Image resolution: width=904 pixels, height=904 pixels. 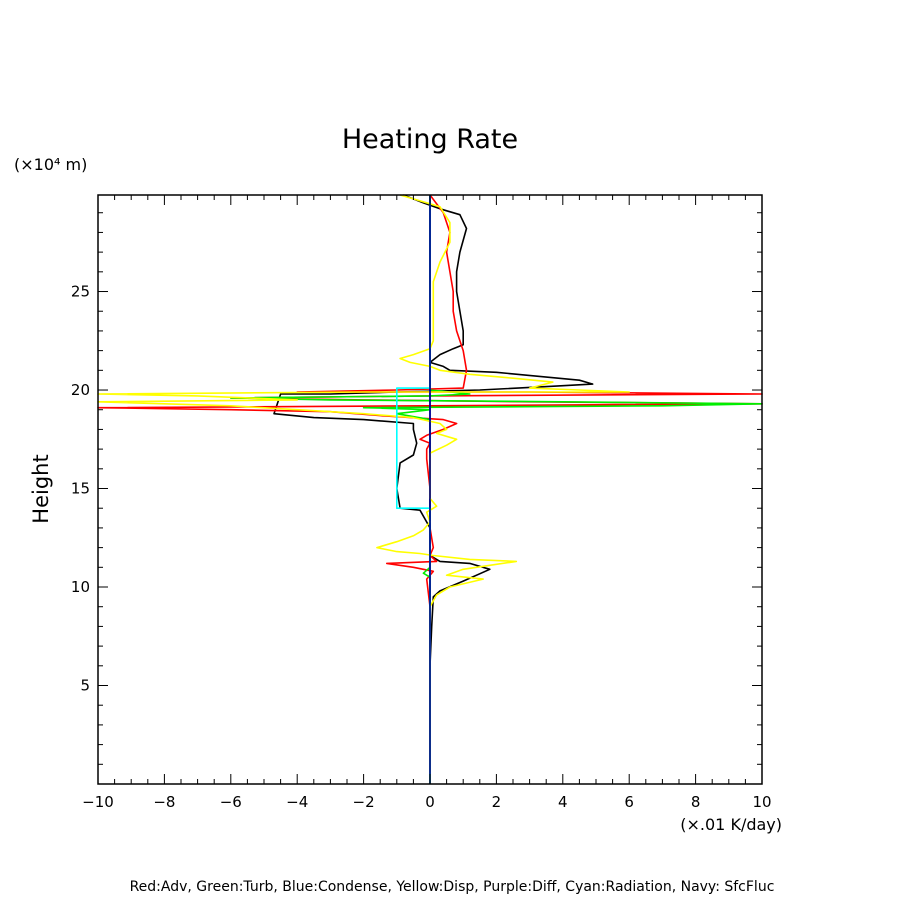 What do you see at coordinates (297, 802) in the screenshot?
I see `x-tick-label: −4` at bounding box center [297, 802].